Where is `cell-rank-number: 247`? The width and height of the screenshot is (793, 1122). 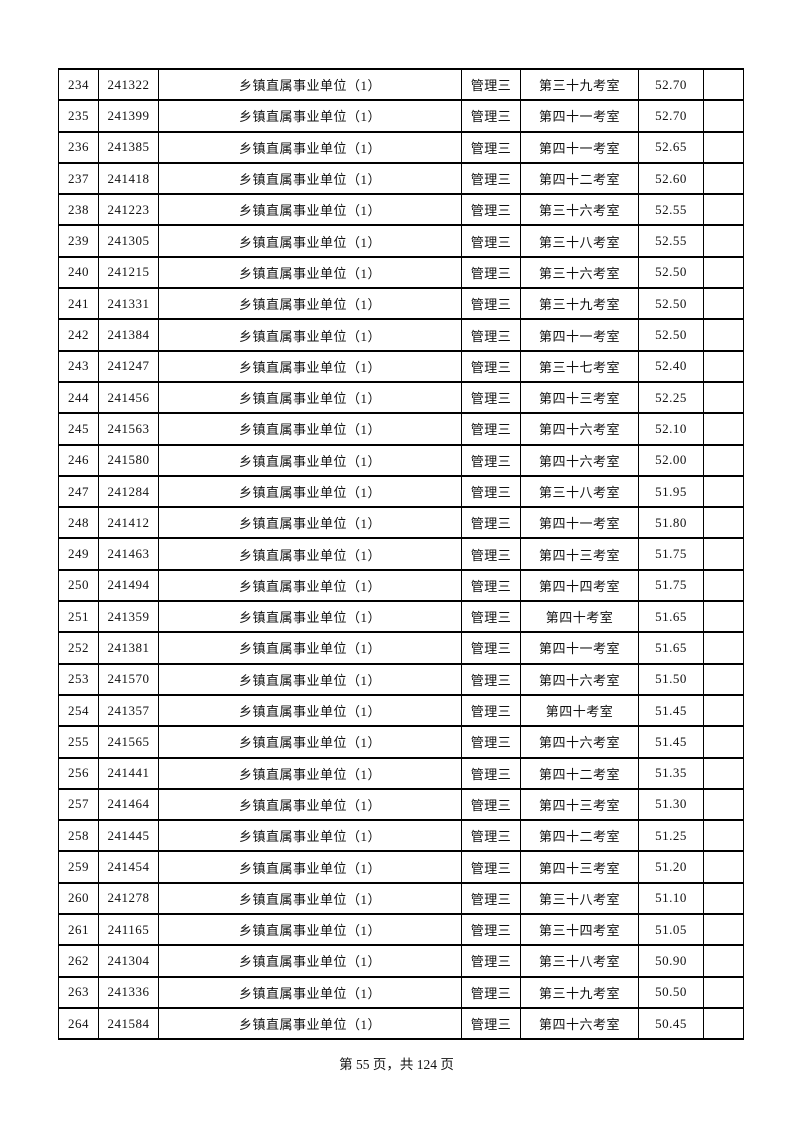 cell-rank-number: 247 is located at coordinates (78, 491).